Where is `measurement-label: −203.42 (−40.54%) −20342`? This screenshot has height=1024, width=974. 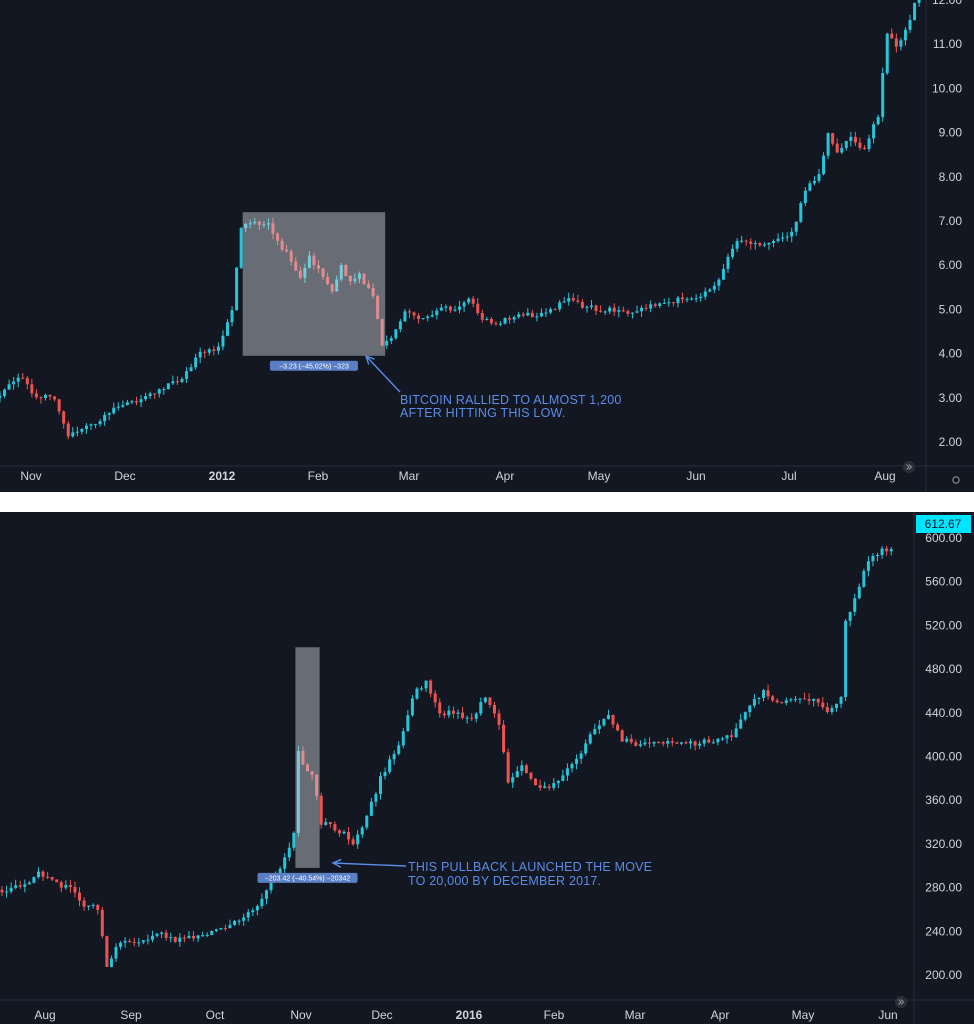
measurement-label: −203.42 (−40.54%) −20342 is located at coordinates (308, 878).